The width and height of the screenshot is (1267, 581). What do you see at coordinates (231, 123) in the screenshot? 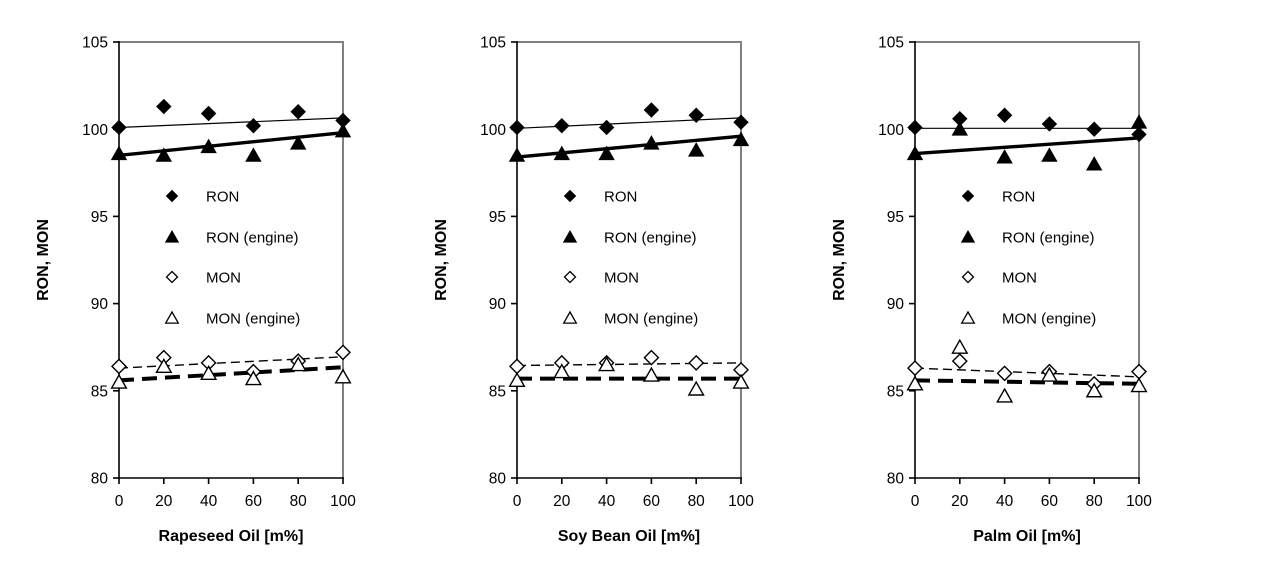
I see `trend-line-solid-thin` at bounding box center [231, 123].